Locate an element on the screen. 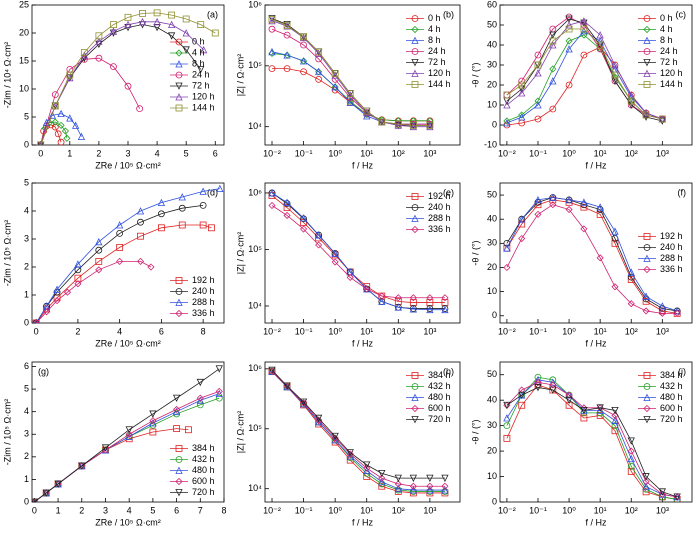  x-tick-label: 4 is located at coordinates (119, 331).